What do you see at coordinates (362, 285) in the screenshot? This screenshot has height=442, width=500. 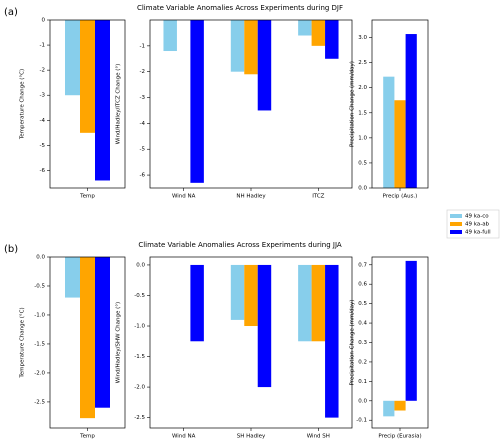 I see `y-tick-label: 0.6` at bounding box center [362, 285].